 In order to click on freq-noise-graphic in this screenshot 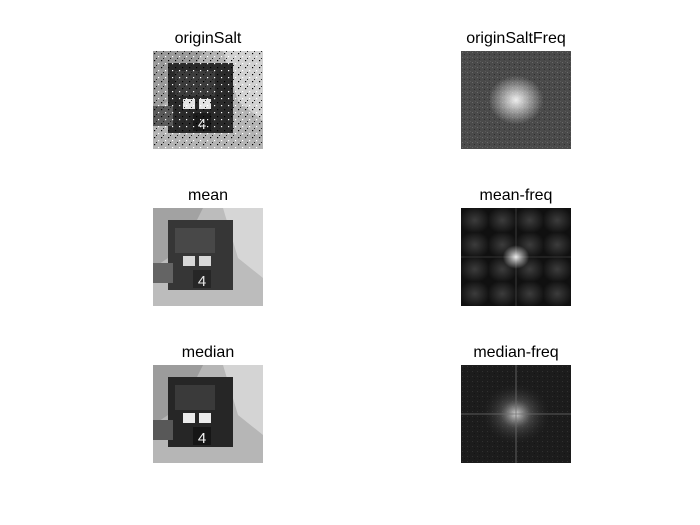, I will do `click(516, 100)`.